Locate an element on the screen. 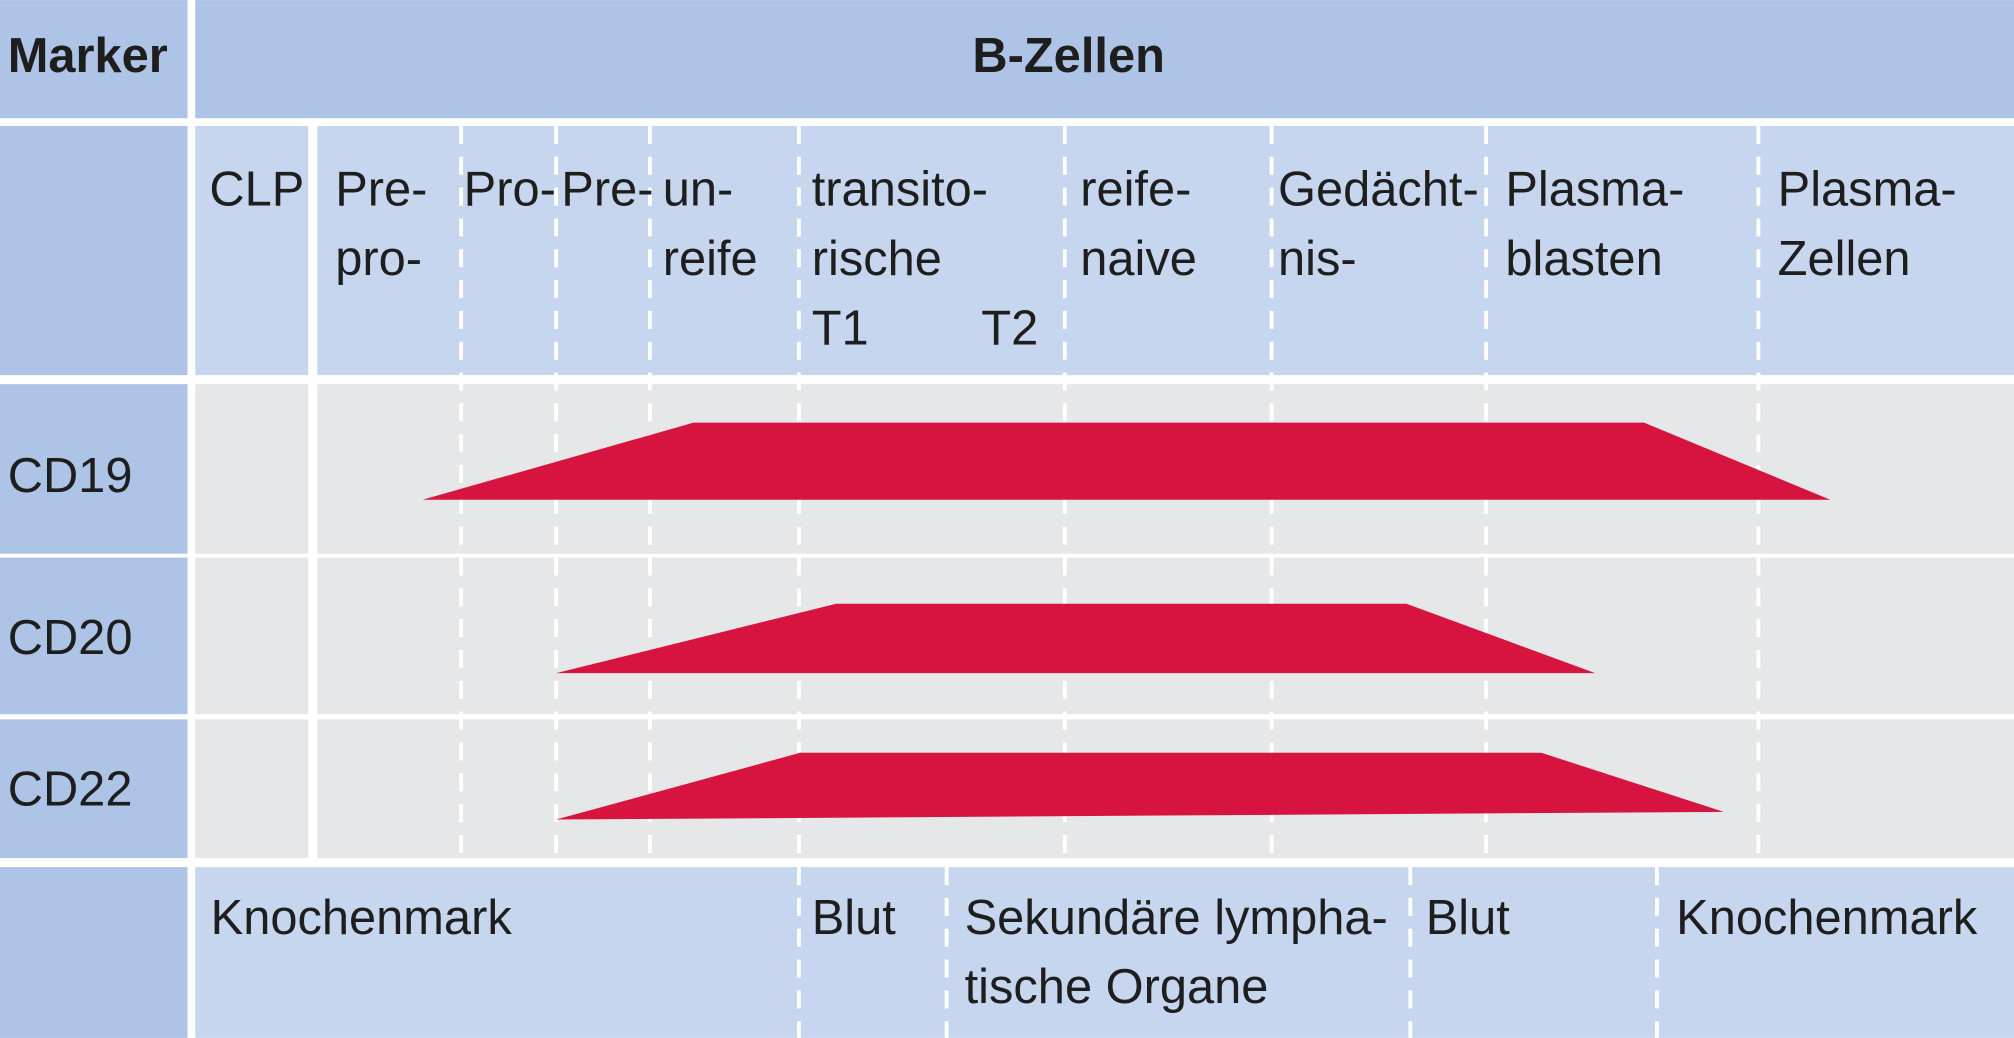 The width and height of the screenshot is (2014, 1038). stage-label: CLP is located at coordinates (256, 190).